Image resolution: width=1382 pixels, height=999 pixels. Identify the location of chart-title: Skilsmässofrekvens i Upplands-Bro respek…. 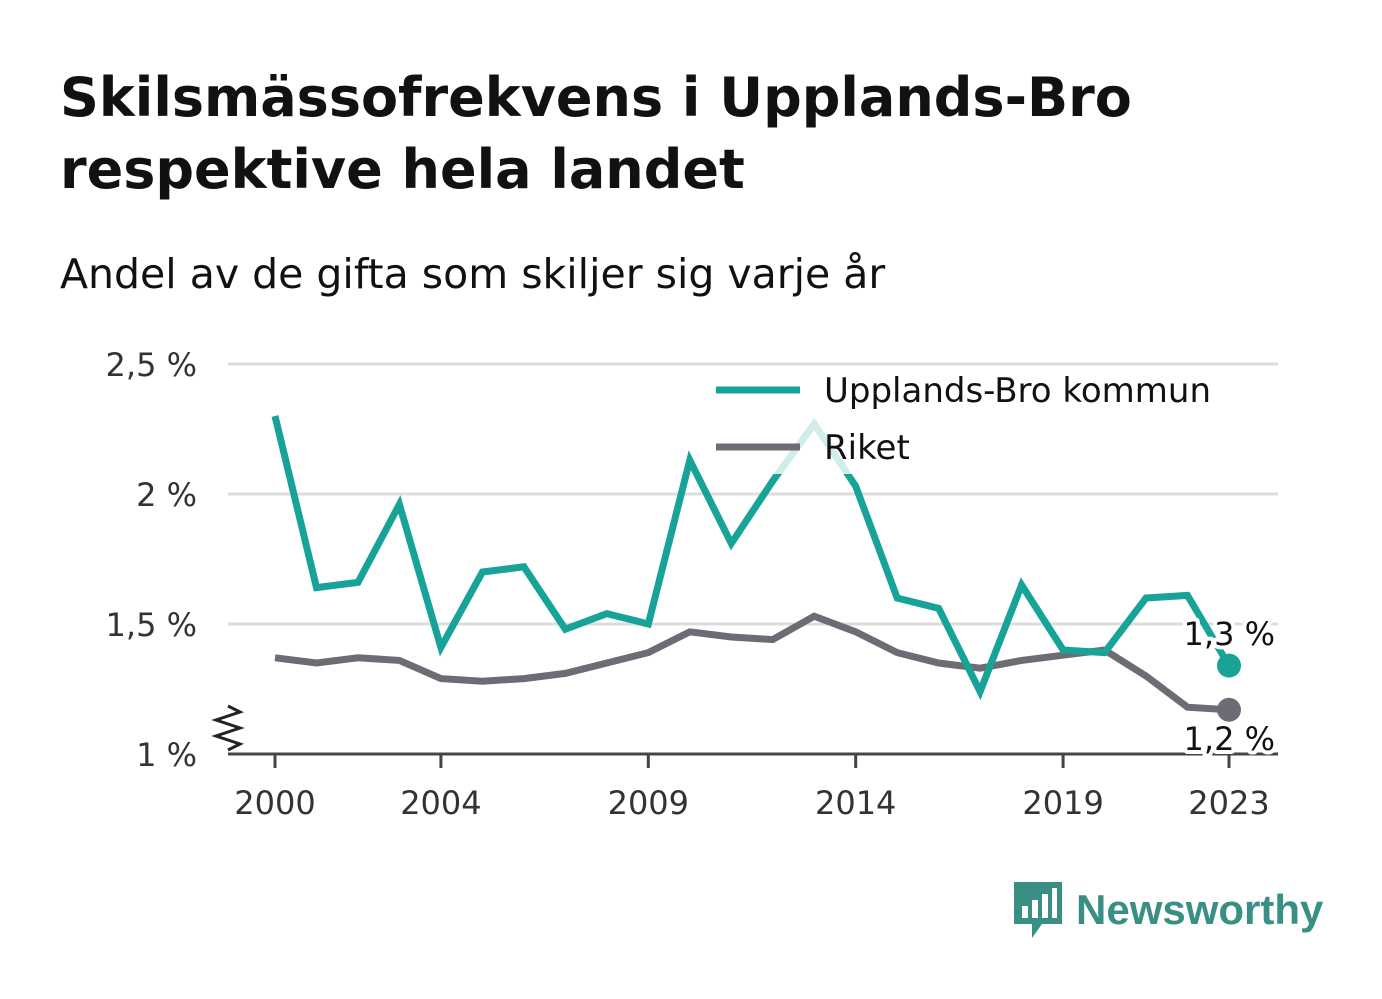
(596, 133).